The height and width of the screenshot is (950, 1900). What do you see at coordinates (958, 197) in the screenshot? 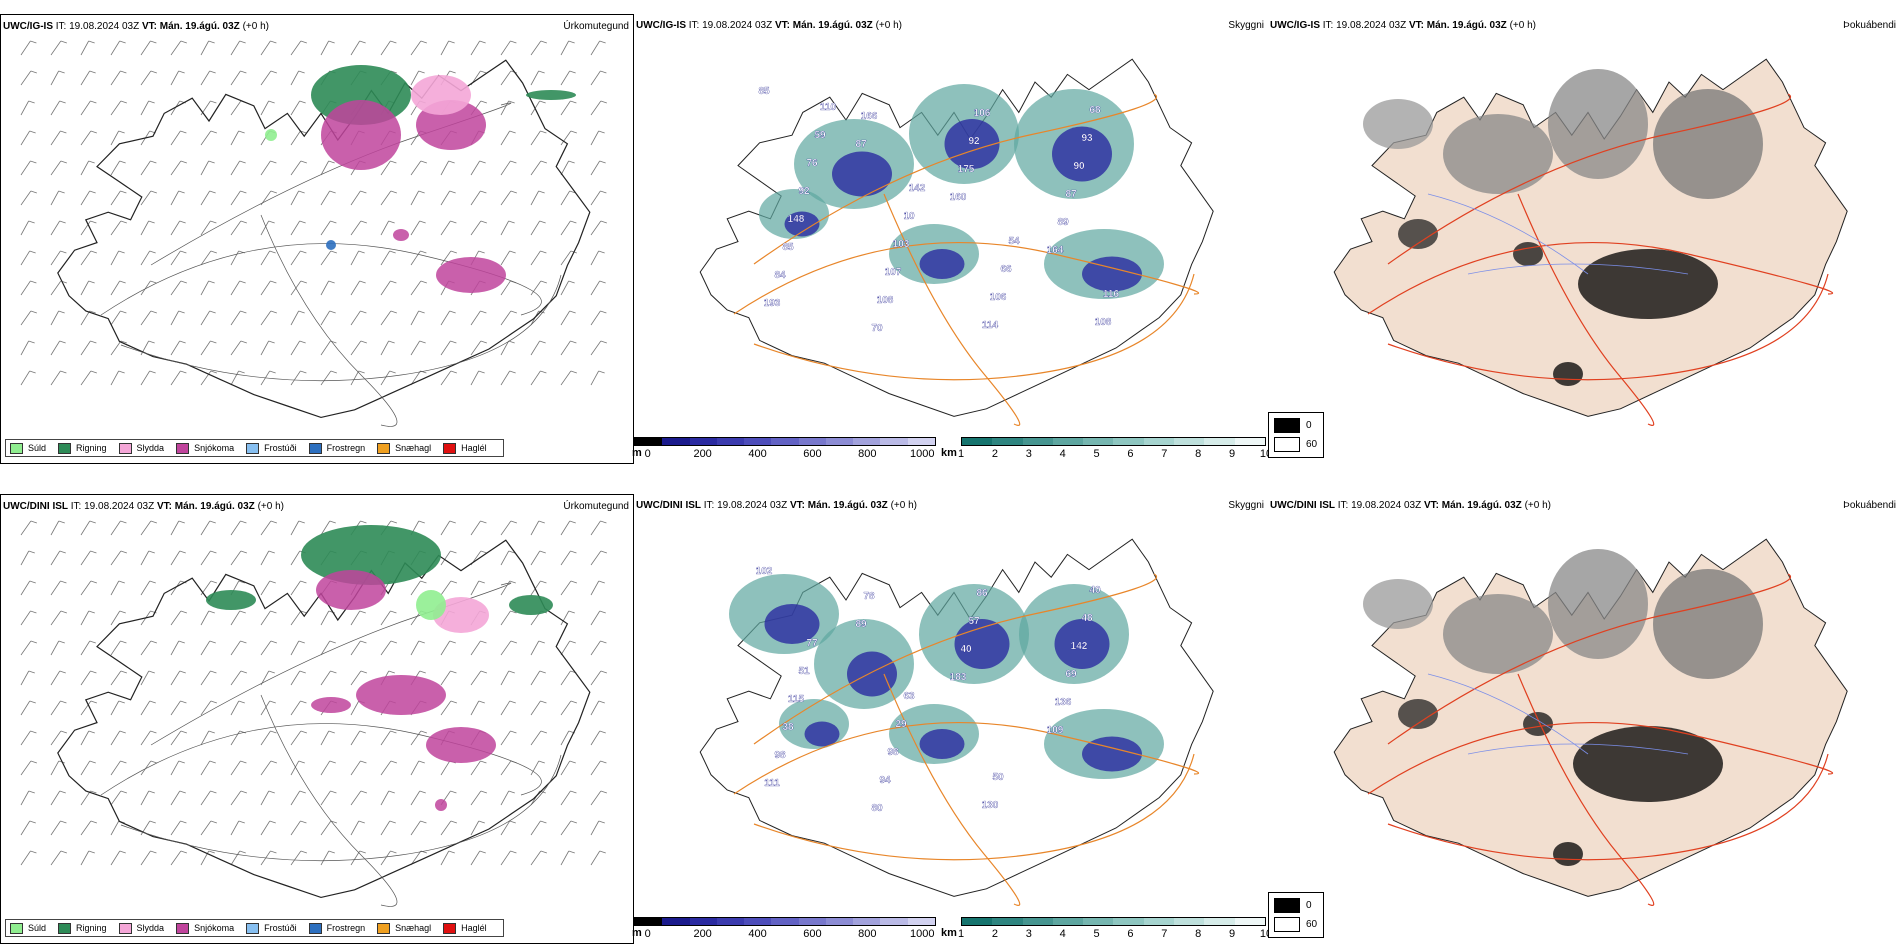
I see `cloud-base-label: 160` at bounding box center [958, 197].